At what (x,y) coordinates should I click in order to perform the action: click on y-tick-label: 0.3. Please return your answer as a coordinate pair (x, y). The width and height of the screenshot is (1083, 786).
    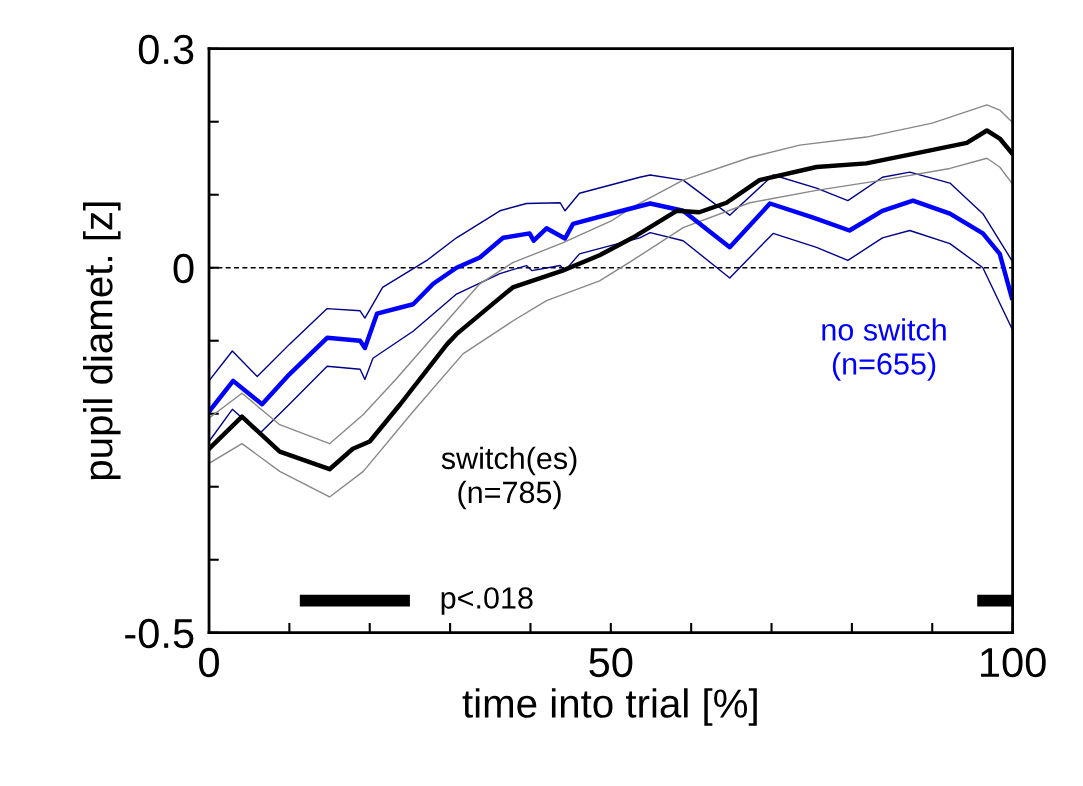
    Looking at the image, I should click on (166, 49).